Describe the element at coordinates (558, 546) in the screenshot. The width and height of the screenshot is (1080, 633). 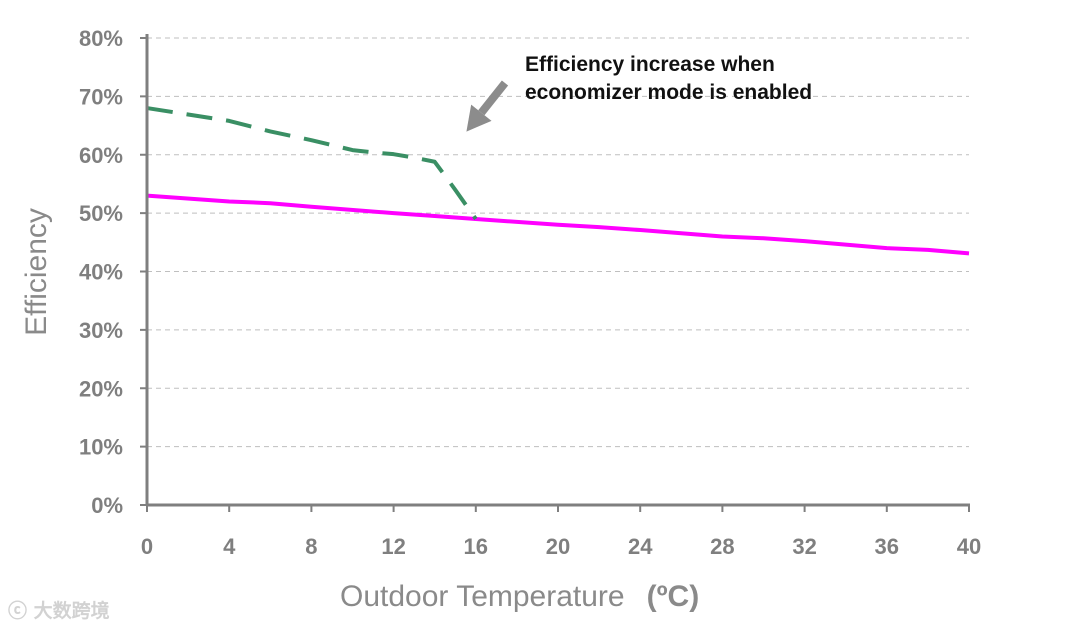
I see `x-tick-label: 20` at that location.